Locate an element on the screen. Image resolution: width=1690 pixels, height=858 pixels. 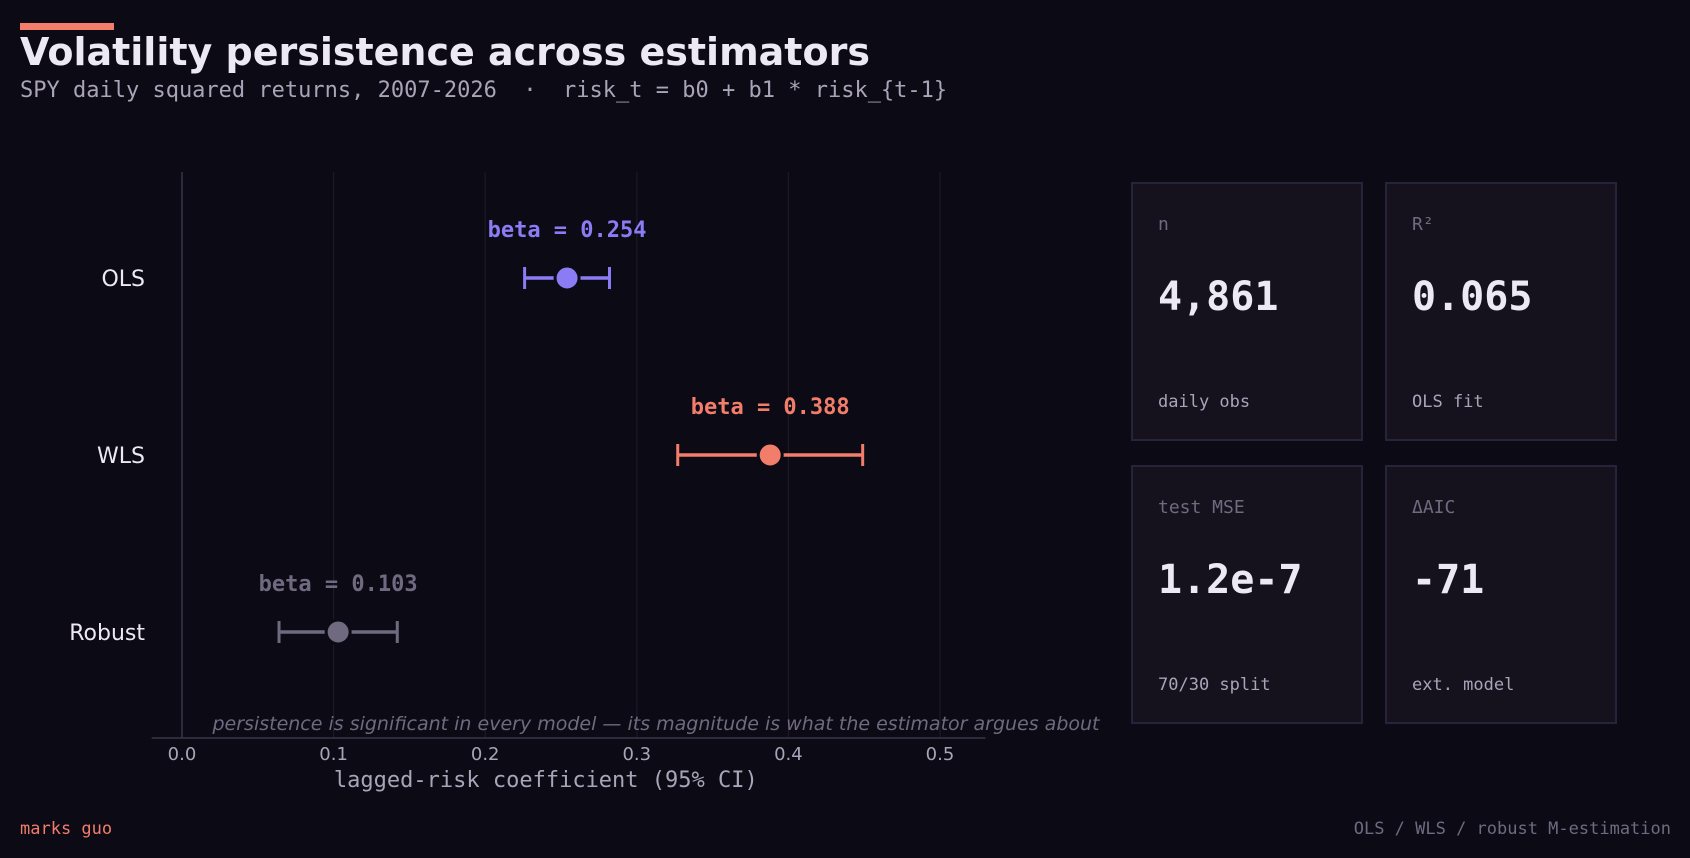
stat-caption: daily obs is located at coordinates (1204, 402).